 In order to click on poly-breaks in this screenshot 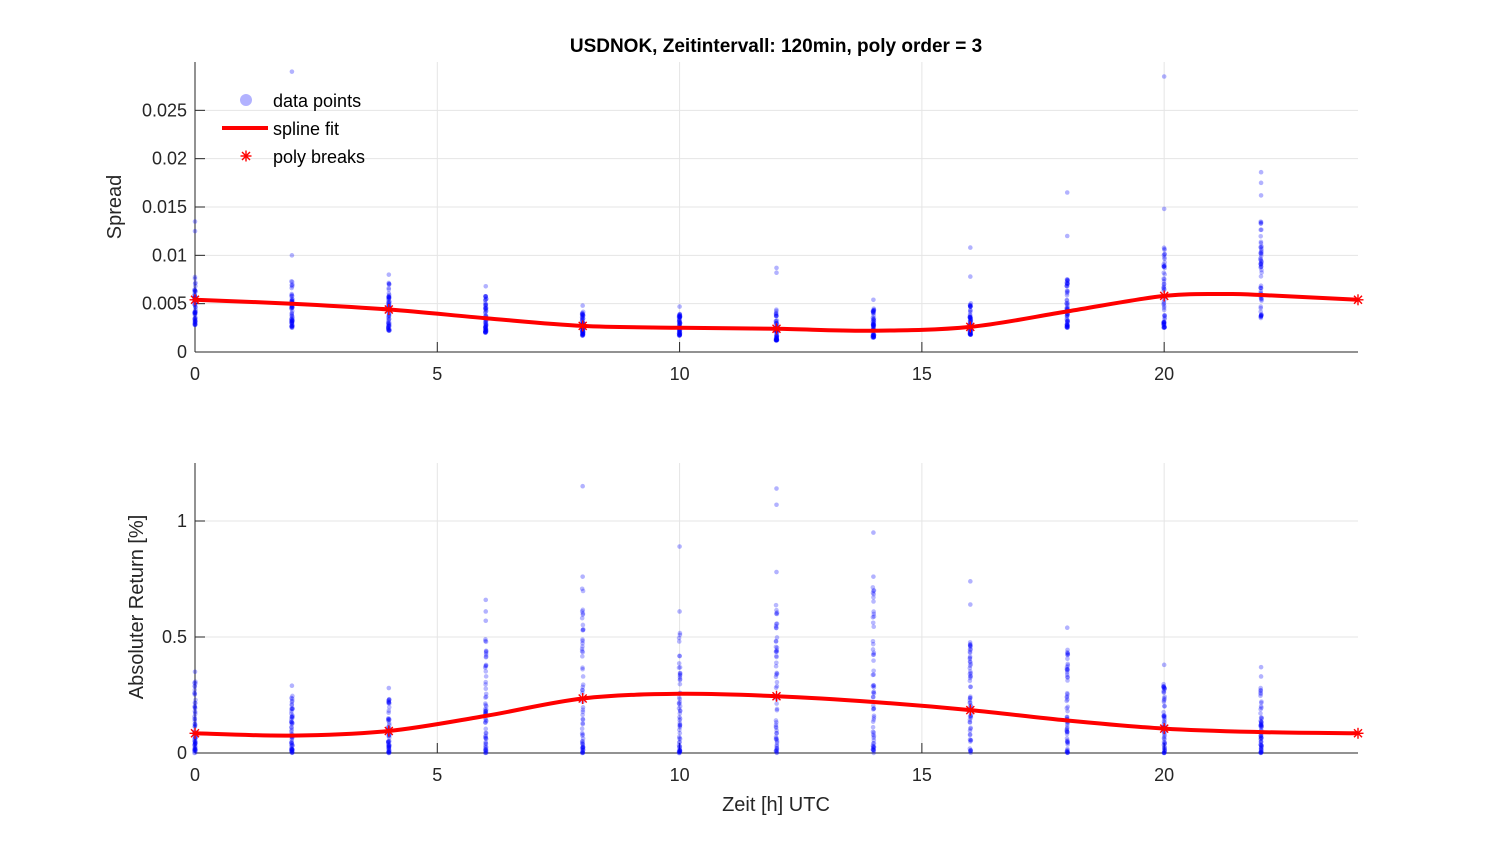, I will do `click(776, 714)`.